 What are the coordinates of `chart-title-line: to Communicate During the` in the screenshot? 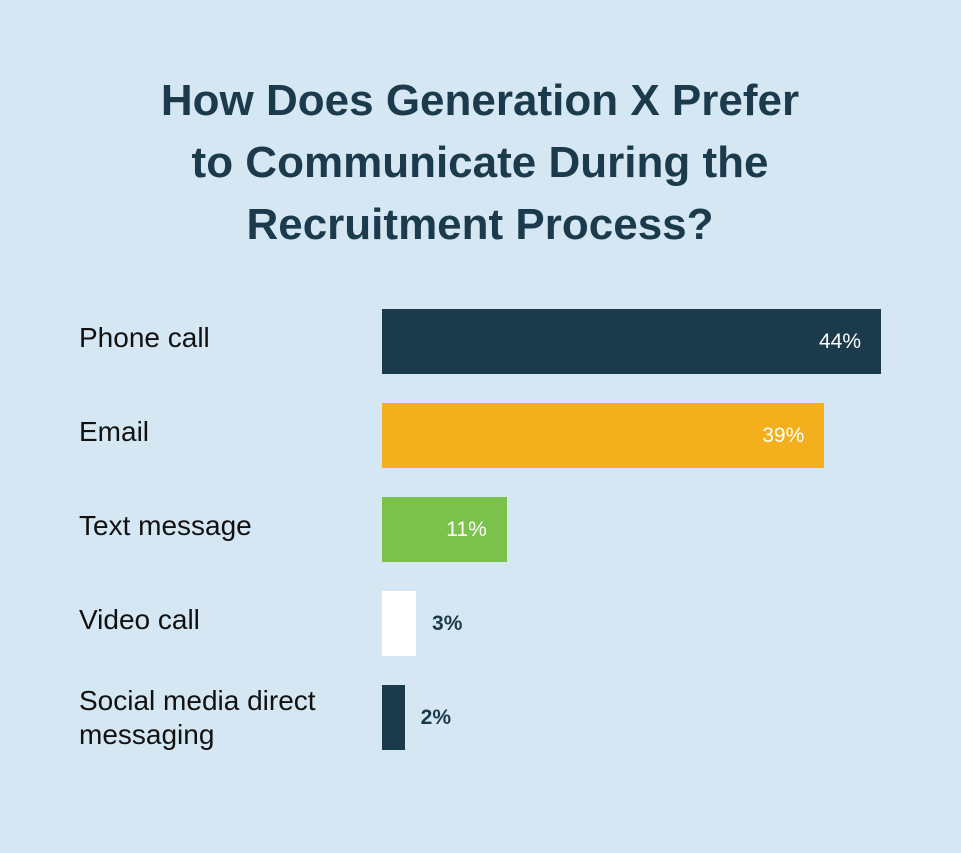 It's located at (480, 162).